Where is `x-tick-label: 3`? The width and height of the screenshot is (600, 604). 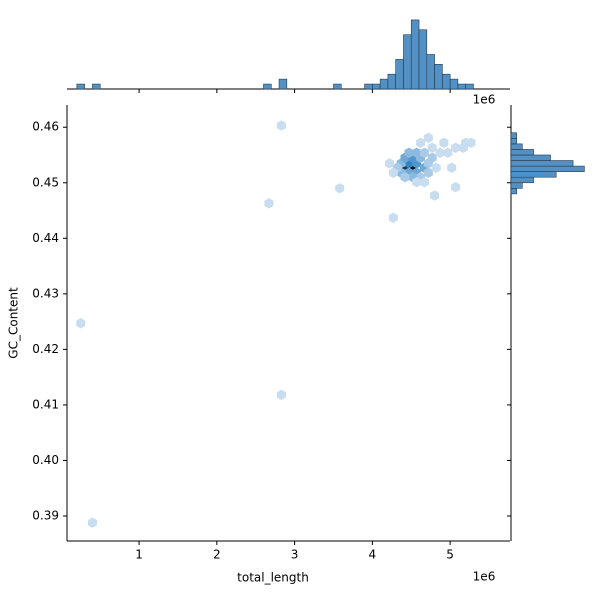
x-tick-label: 3 is located at coordinates (295, 555).